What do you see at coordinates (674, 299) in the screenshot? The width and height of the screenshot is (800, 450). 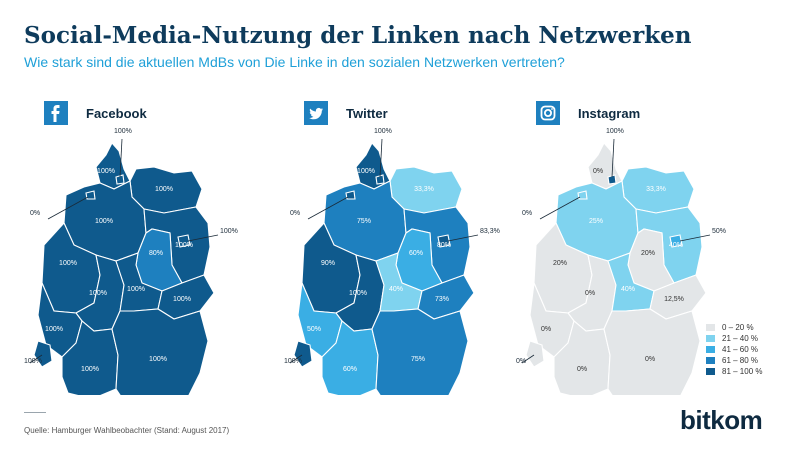 I see `state-value-sn: 12,5%` at bounding box center [674, 299].